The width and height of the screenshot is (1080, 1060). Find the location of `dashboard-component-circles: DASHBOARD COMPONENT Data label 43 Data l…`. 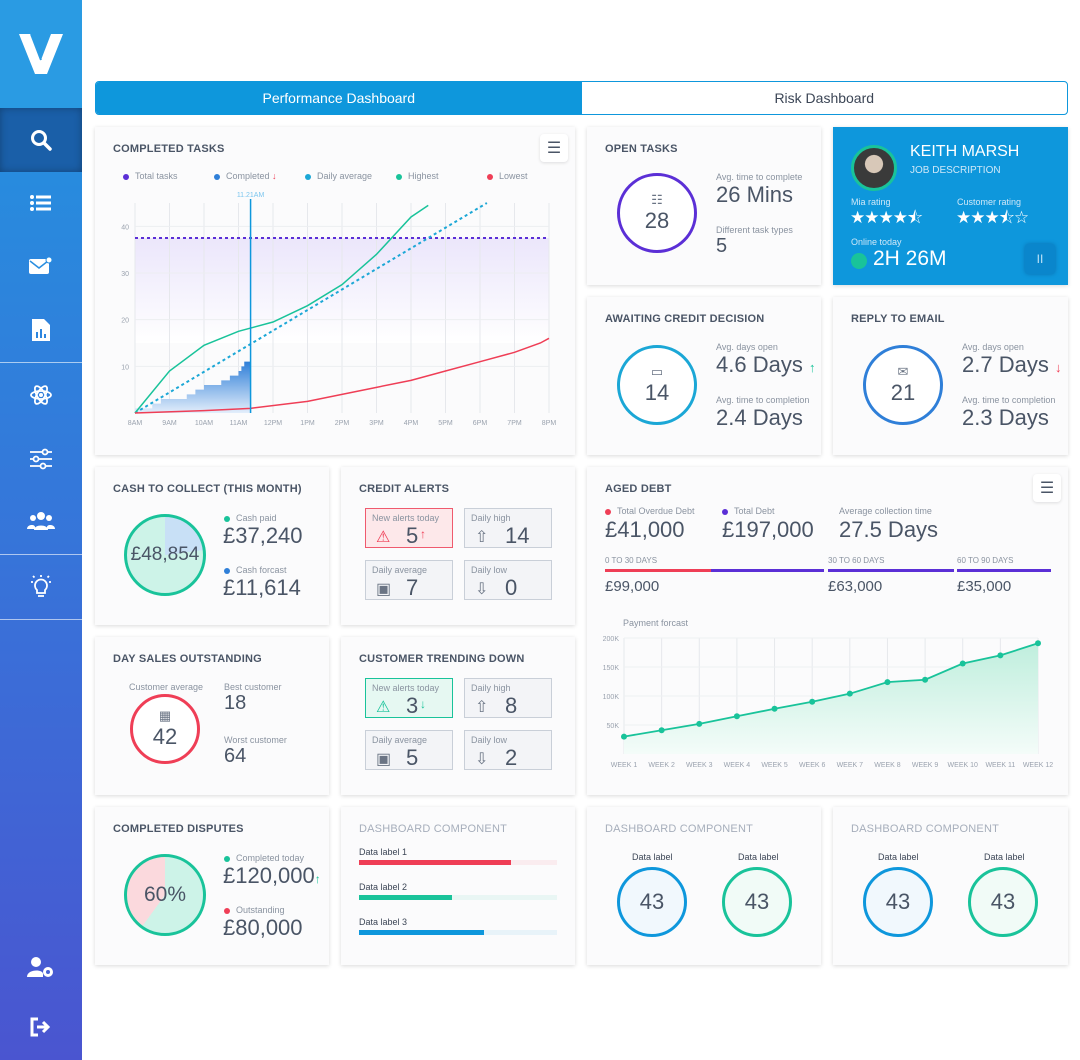

dashboard-component-circles: DASHBOARD COMPONENT Data label 43 Data l… is located at coordinates (704, 886).